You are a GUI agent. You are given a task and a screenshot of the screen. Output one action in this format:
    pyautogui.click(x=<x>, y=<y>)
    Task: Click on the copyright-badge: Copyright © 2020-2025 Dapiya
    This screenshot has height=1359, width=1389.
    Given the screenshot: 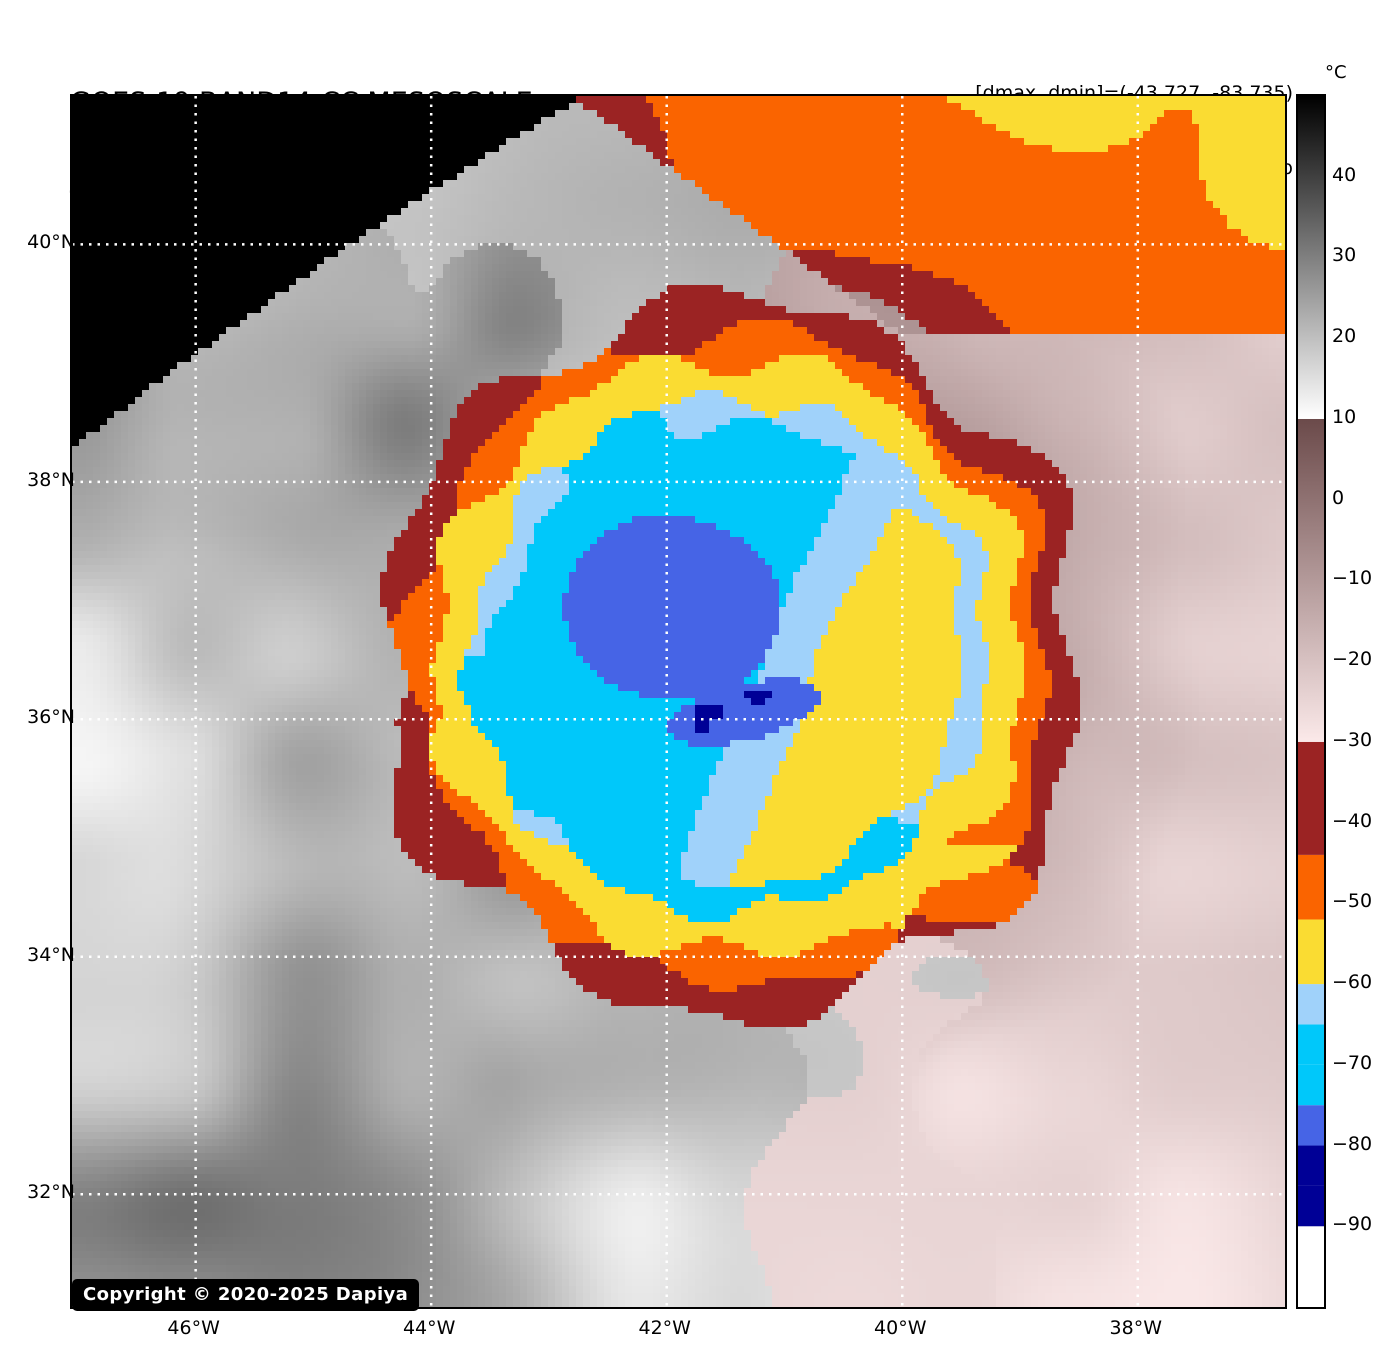 What is the action you would take?
    pyautogui.click(x=246, y=1295)
    